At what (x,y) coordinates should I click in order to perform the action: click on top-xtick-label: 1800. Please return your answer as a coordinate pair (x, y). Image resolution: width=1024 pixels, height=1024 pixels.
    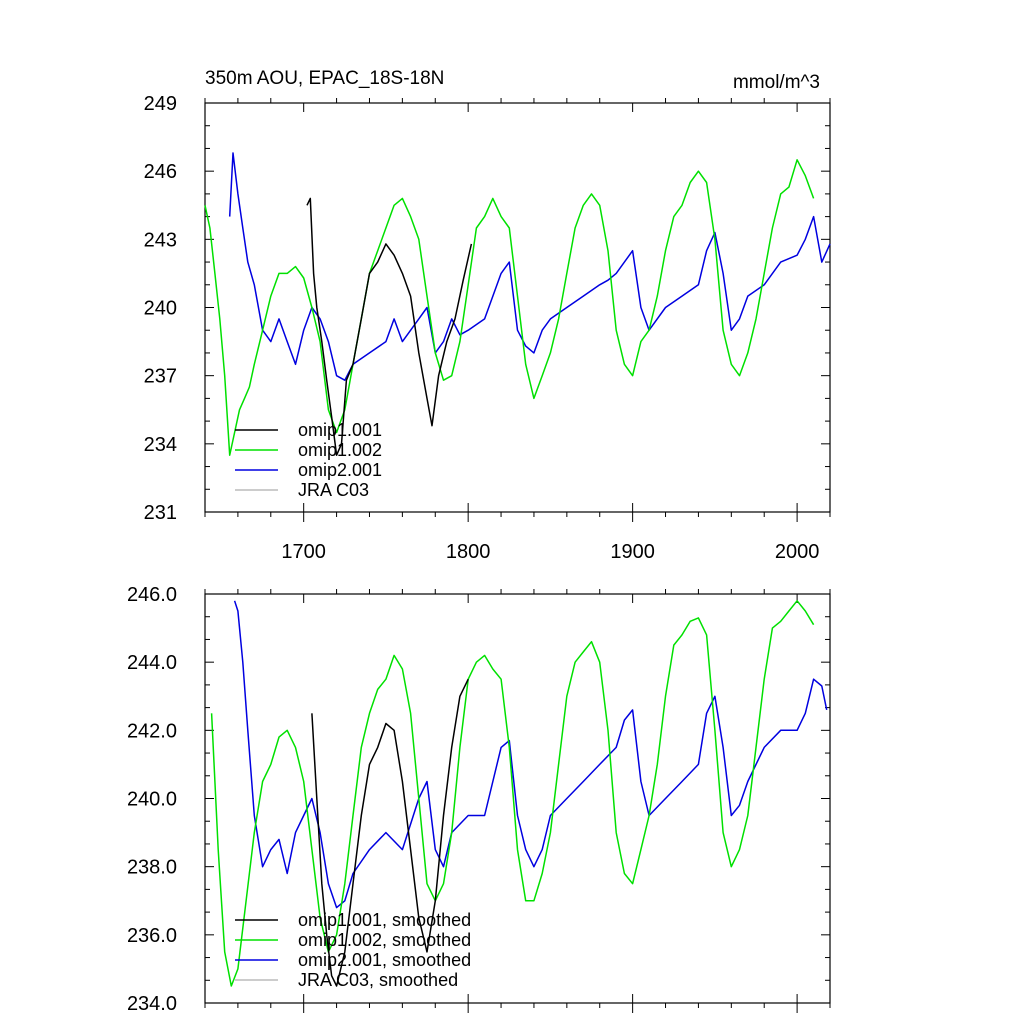
    Looking at the image, I should click on (468, 552).